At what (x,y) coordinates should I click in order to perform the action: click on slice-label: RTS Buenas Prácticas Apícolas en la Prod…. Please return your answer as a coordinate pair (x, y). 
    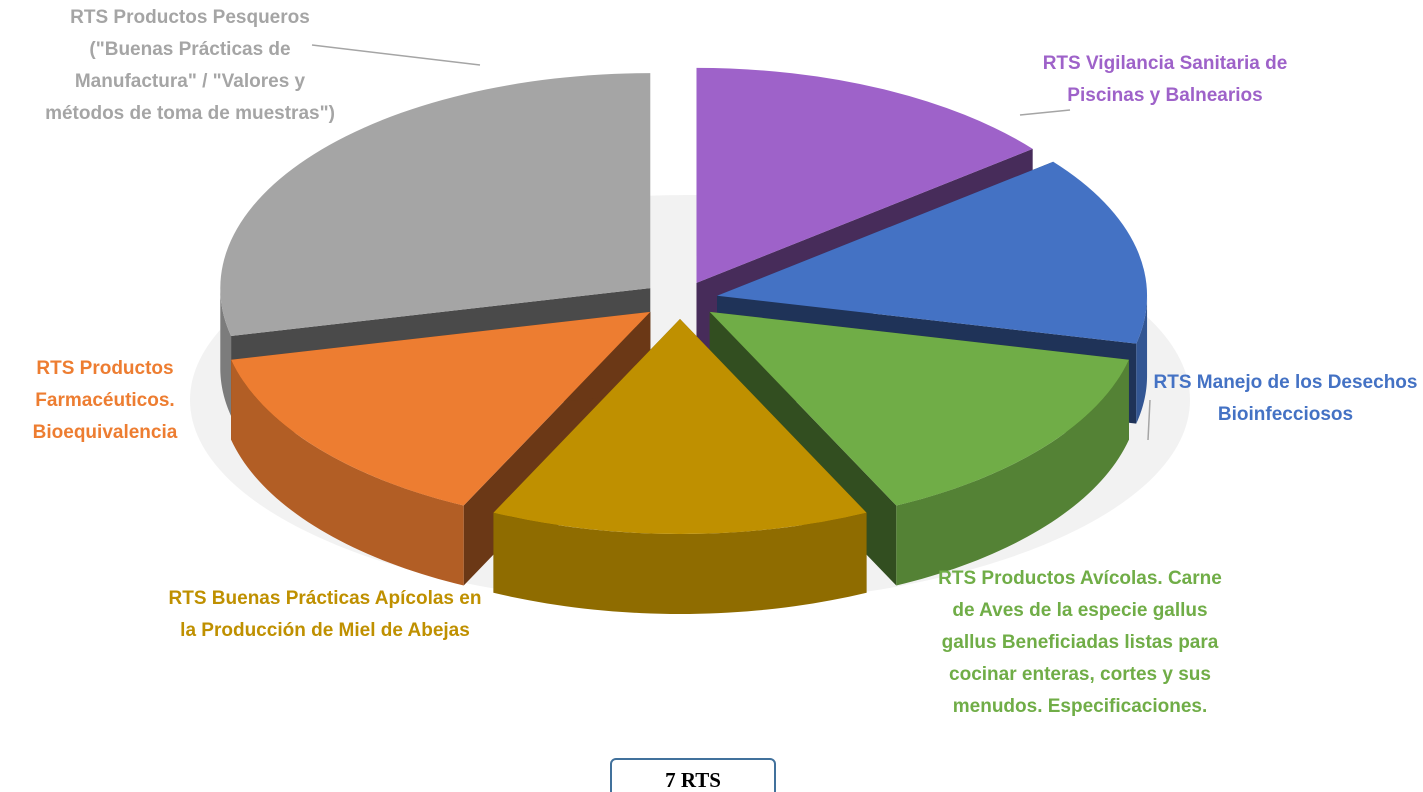
    Looking at the image, I should click on (325, 614).